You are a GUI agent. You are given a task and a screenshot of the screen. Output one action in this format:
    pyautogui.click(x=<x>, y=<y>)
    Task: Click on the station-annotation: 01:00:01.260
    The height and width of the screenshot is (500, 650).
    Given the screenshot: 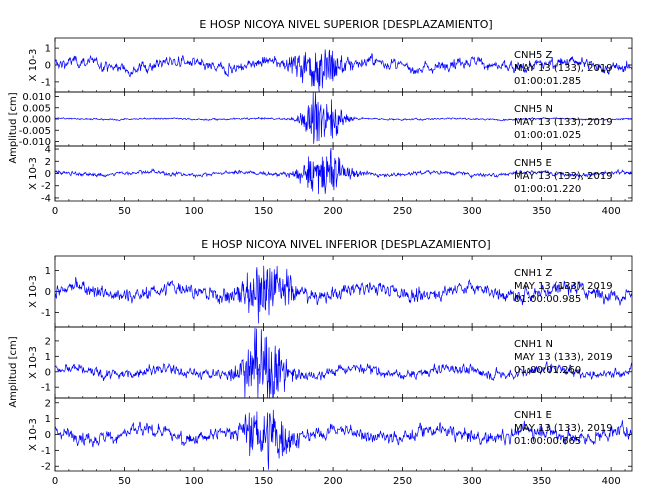 What is the action you would take?
    pyautogui.click(x=547, y=370)
    